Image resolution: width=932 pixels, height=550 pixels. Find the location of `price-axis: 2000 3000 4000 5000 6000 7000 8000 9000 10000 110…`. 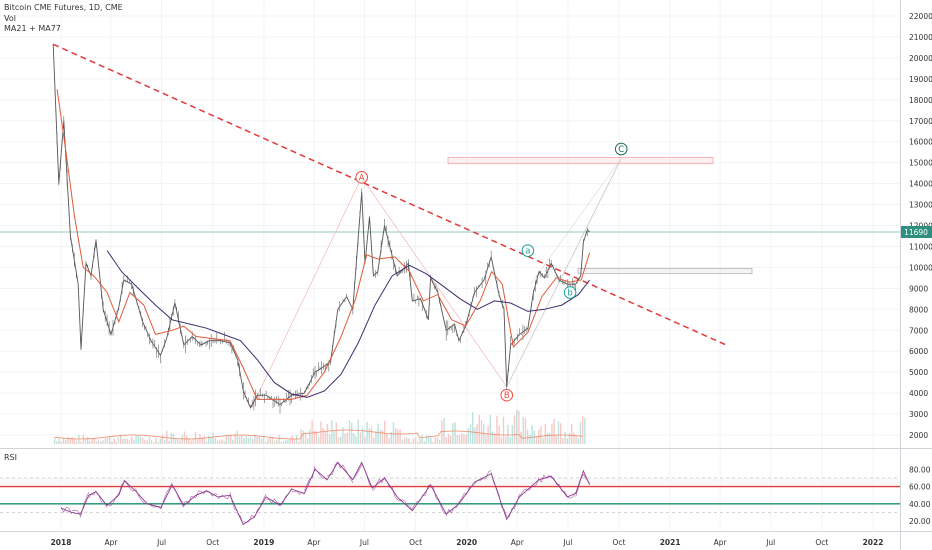

price-axis: 2000 3000 4000 5000 6000 7000 8000 9000 10000 110… is located at coordinates (916, 269).